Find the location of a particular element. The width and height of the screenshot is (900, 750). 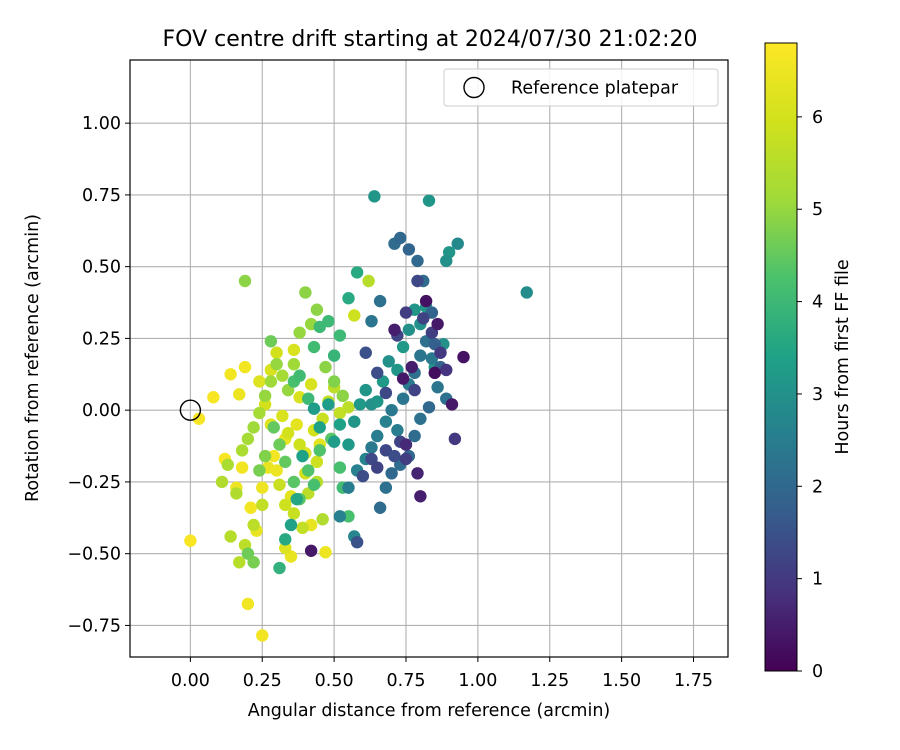

y-tick-label: −0.50 is located at coordinates (94, 555).